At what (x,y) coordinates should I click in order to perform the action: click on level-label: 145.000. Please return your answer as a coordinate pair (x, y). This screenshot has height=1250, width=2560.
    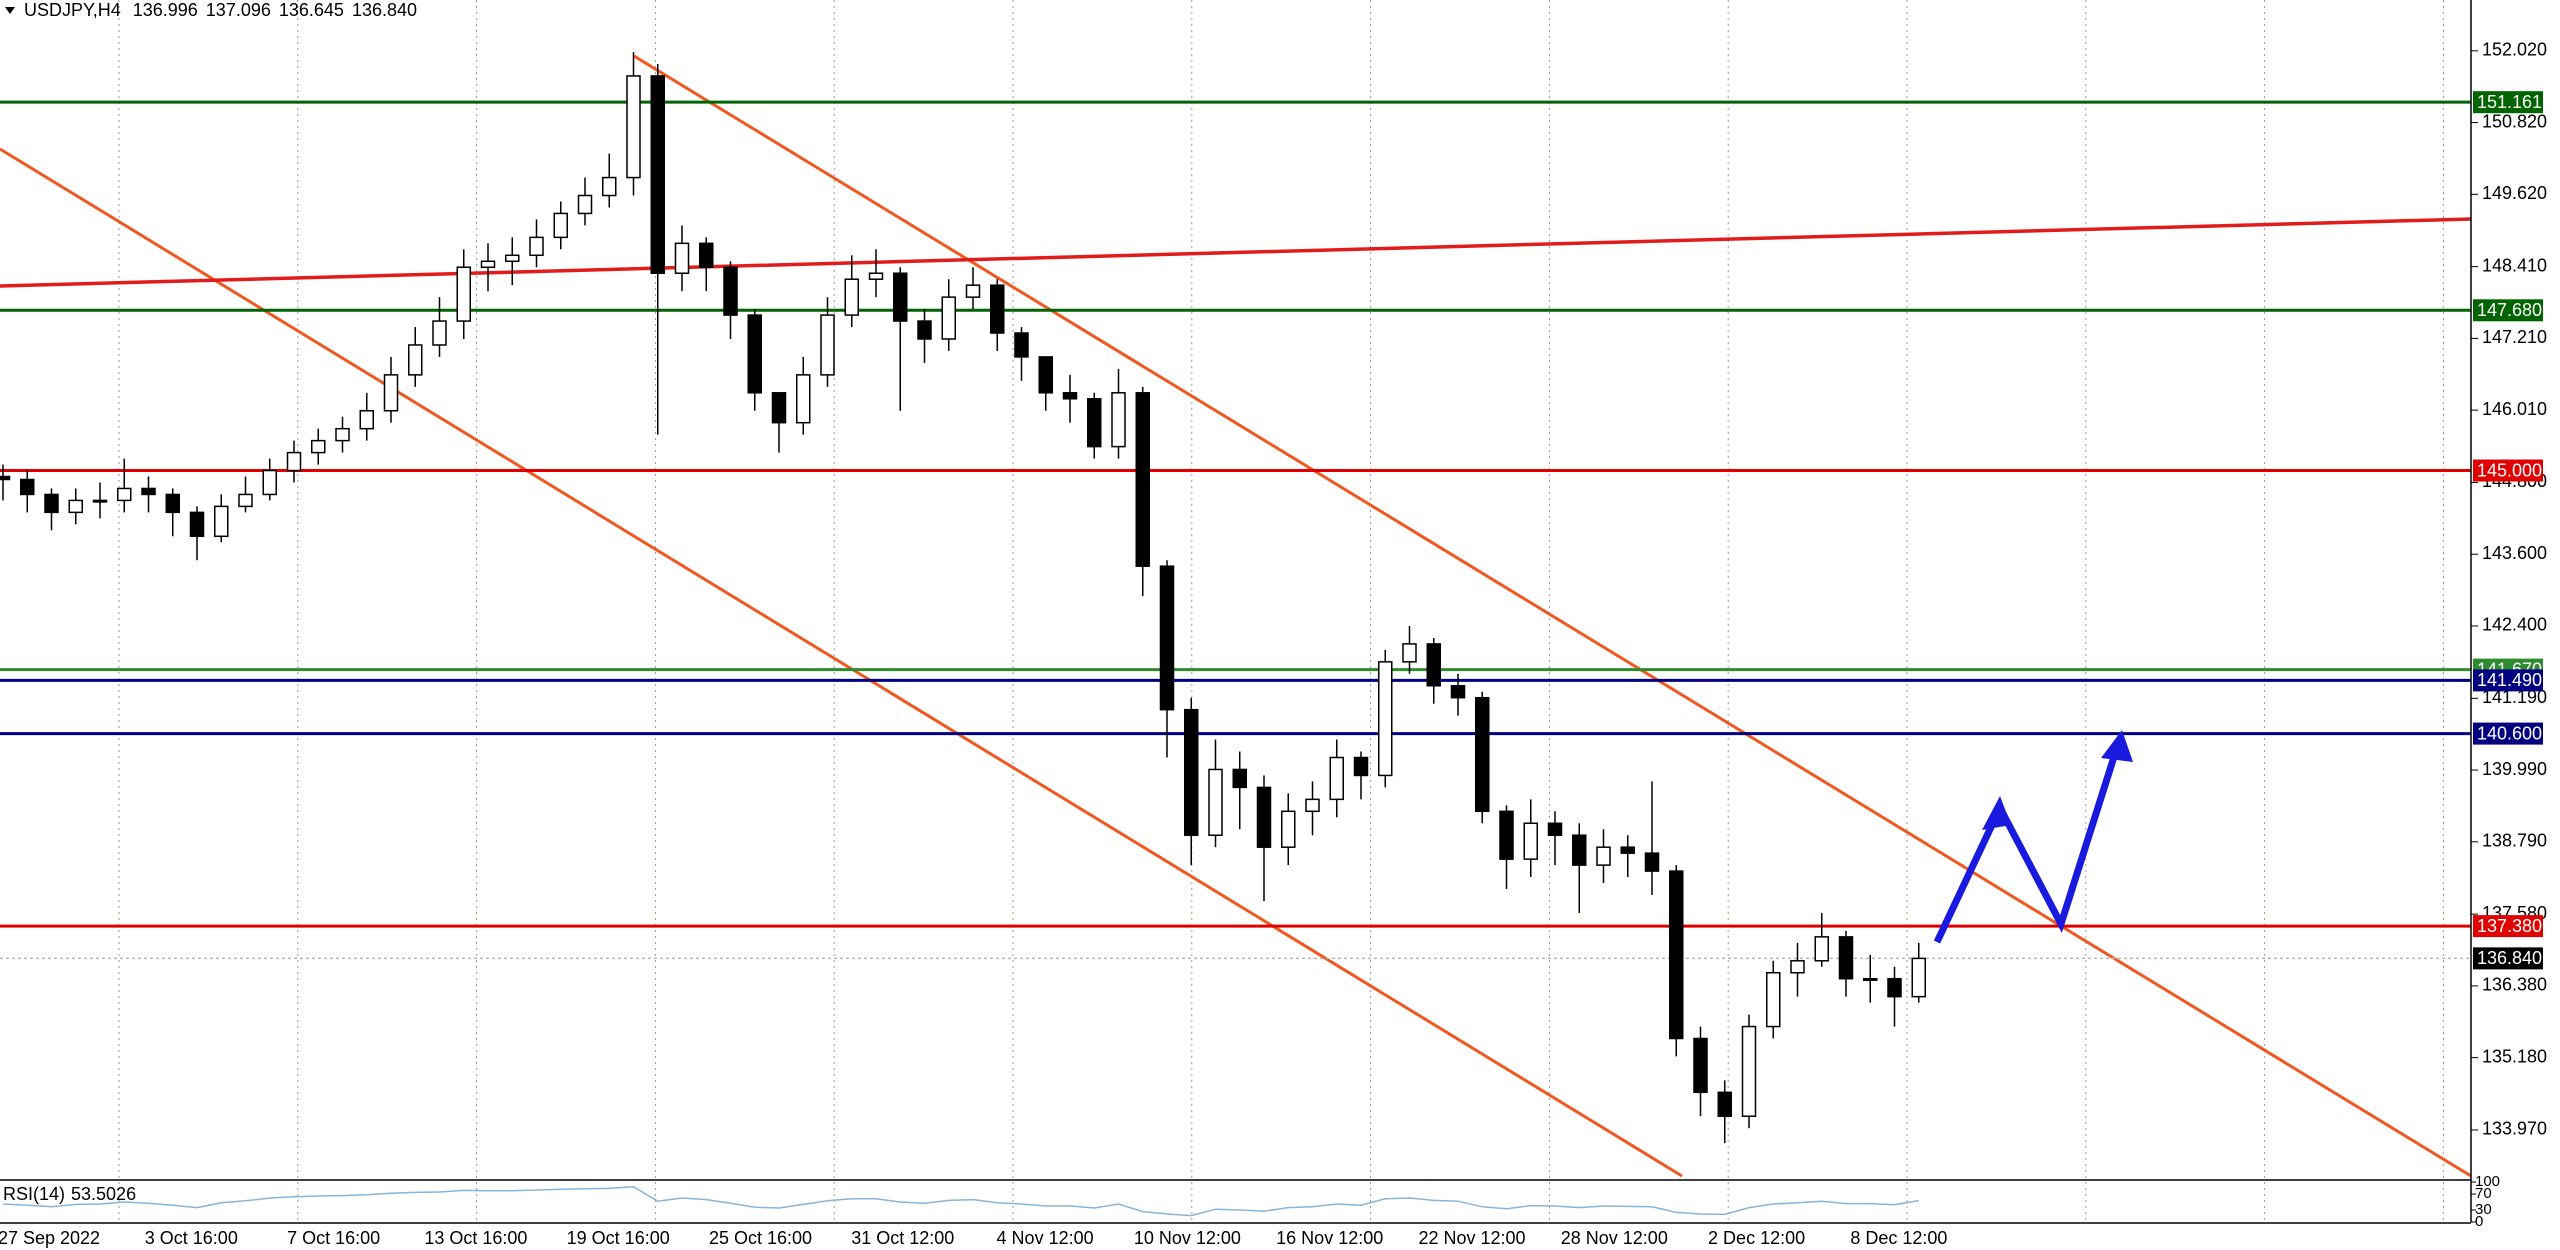
    Looking at the image, I should click on (2509, 470).